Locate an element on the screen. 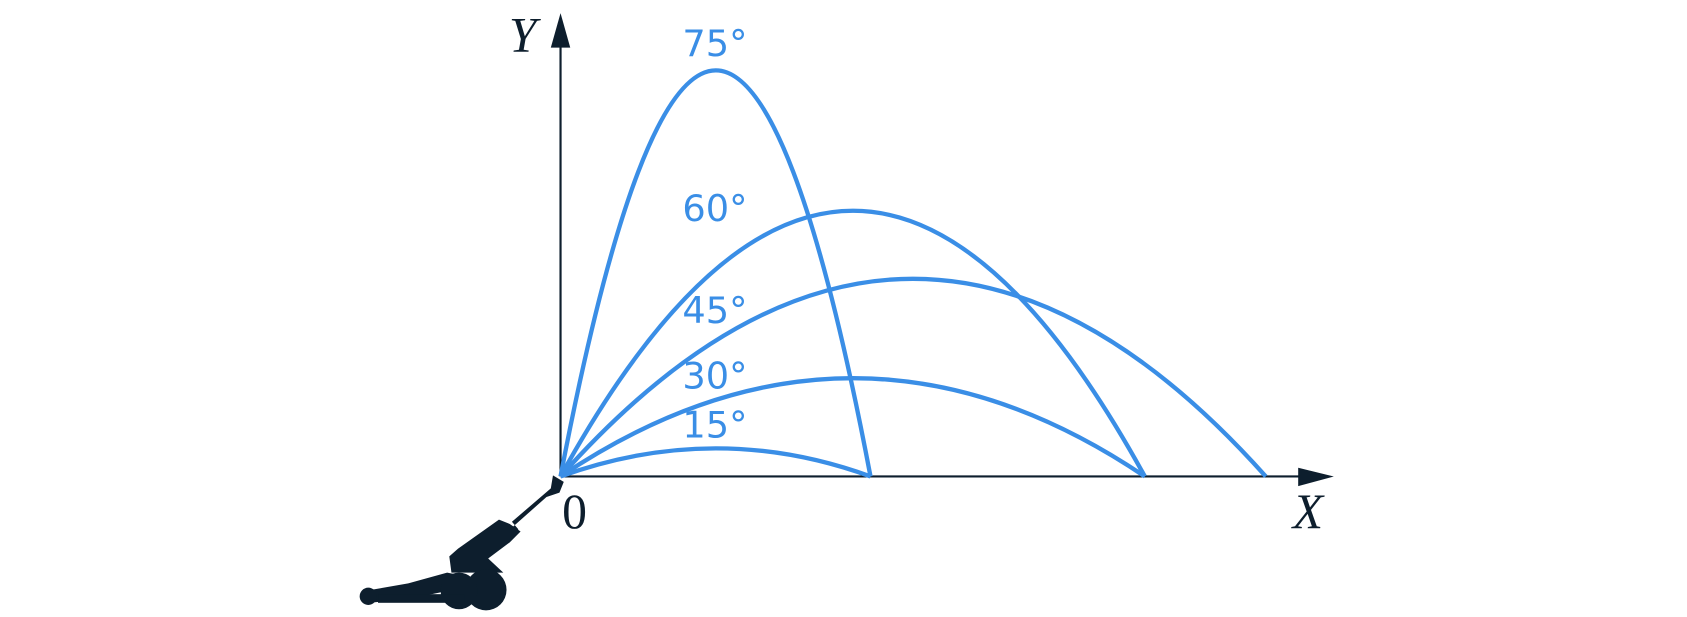 The image size is (1687, 617). y-label: Y is located at coordinates (525, 35).